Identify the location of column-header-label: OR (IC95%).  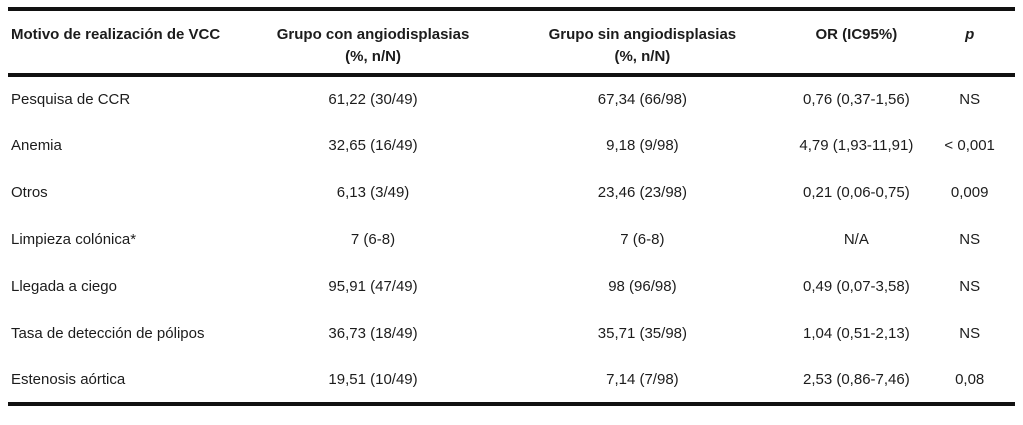
(856, 34).